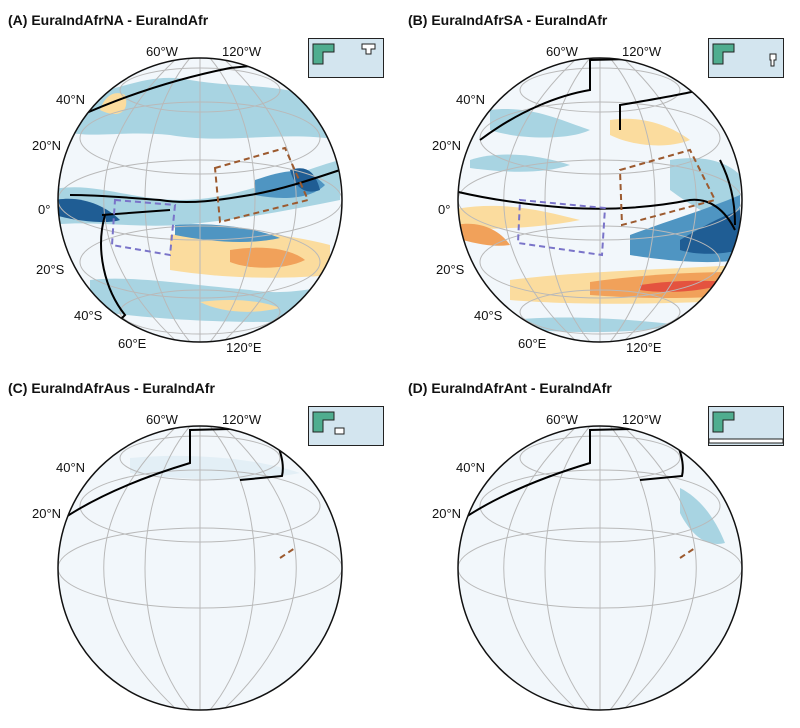 The height and width of the screenshot is (728, 800). Describe the element at coordinates (346, 58) in the screenshot. I see `inset-map-north-america` at that location.